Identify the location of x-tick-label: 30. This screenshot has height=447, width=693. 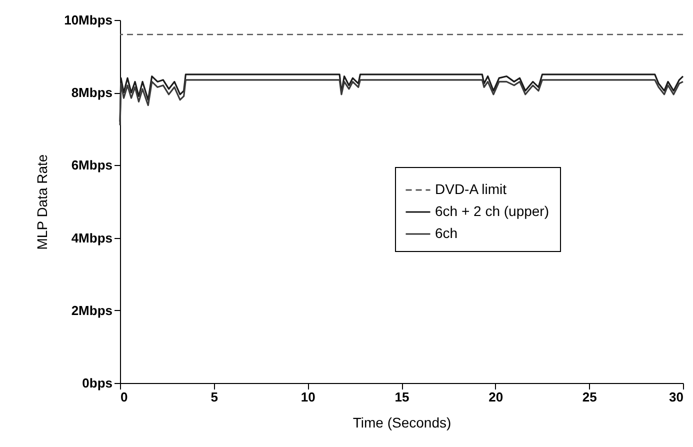
(676, 397).